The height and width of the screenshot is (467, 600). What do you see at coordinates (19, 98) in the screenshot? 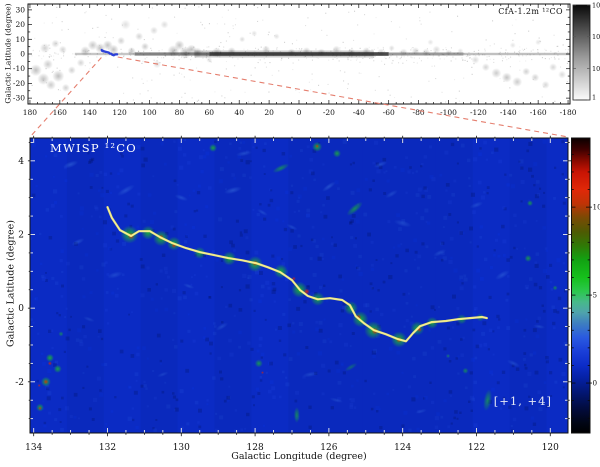
I see `svg-text: -30` at bounding box center [19, 98].